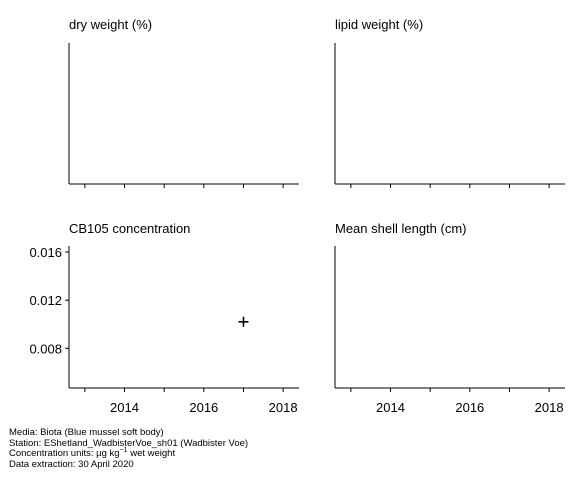 This screenshot has height=480, width=580. I want to click on data-point, so click(243, 321).